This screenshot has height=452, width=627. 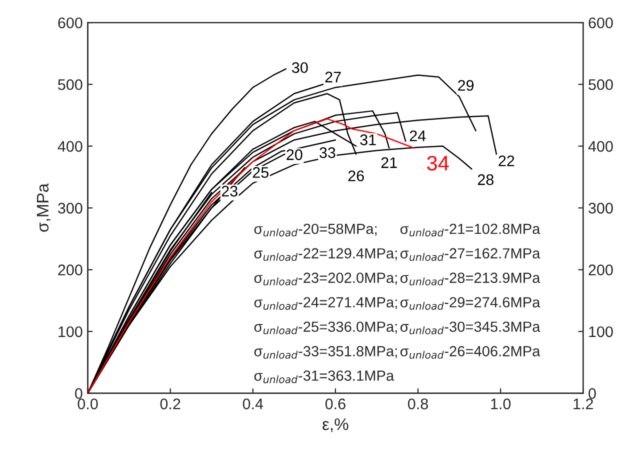 I want to click on annotation: σ$_{unload}$-29=274.6MPa, so click(x=470, y=303).